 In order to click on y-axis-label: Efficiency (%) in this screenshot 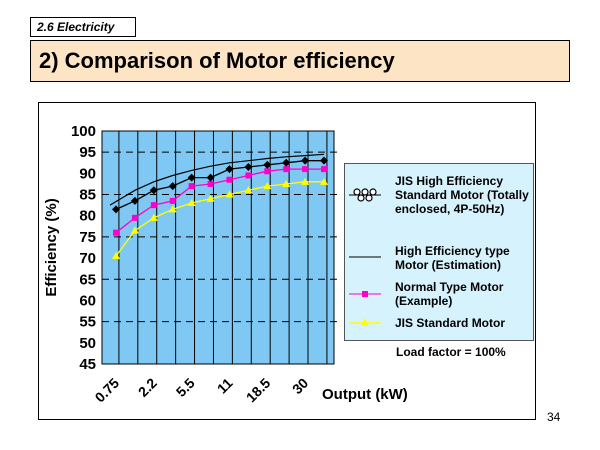, I will do `click(51, 247)`.